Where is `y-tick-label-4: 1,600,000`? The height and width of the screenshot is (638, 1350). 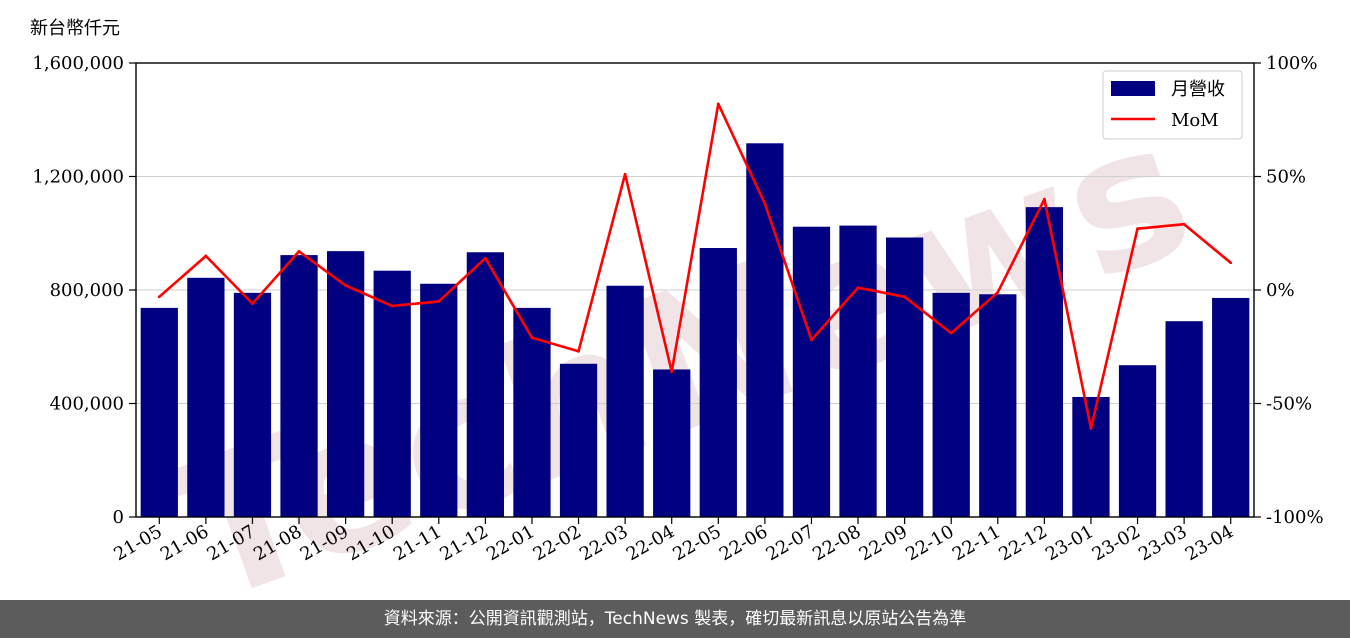 y-tick-label-4: 1,600,000 is located at coordinates (78, 63).